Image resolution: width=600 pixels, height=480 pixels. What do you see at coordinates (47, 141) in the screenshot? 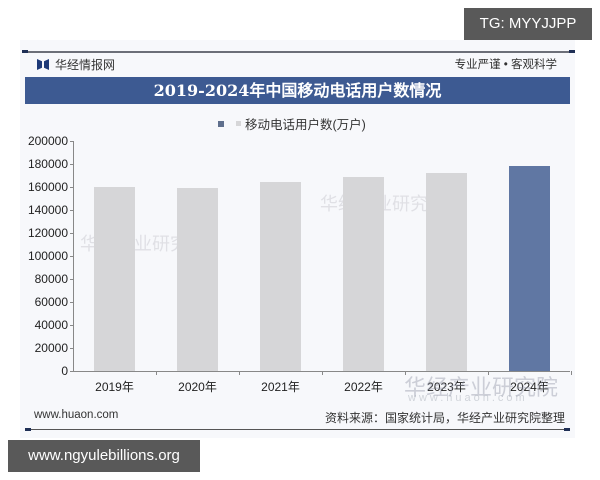
I see `y-tick-label: 200000` at bounding box center [47, 141].